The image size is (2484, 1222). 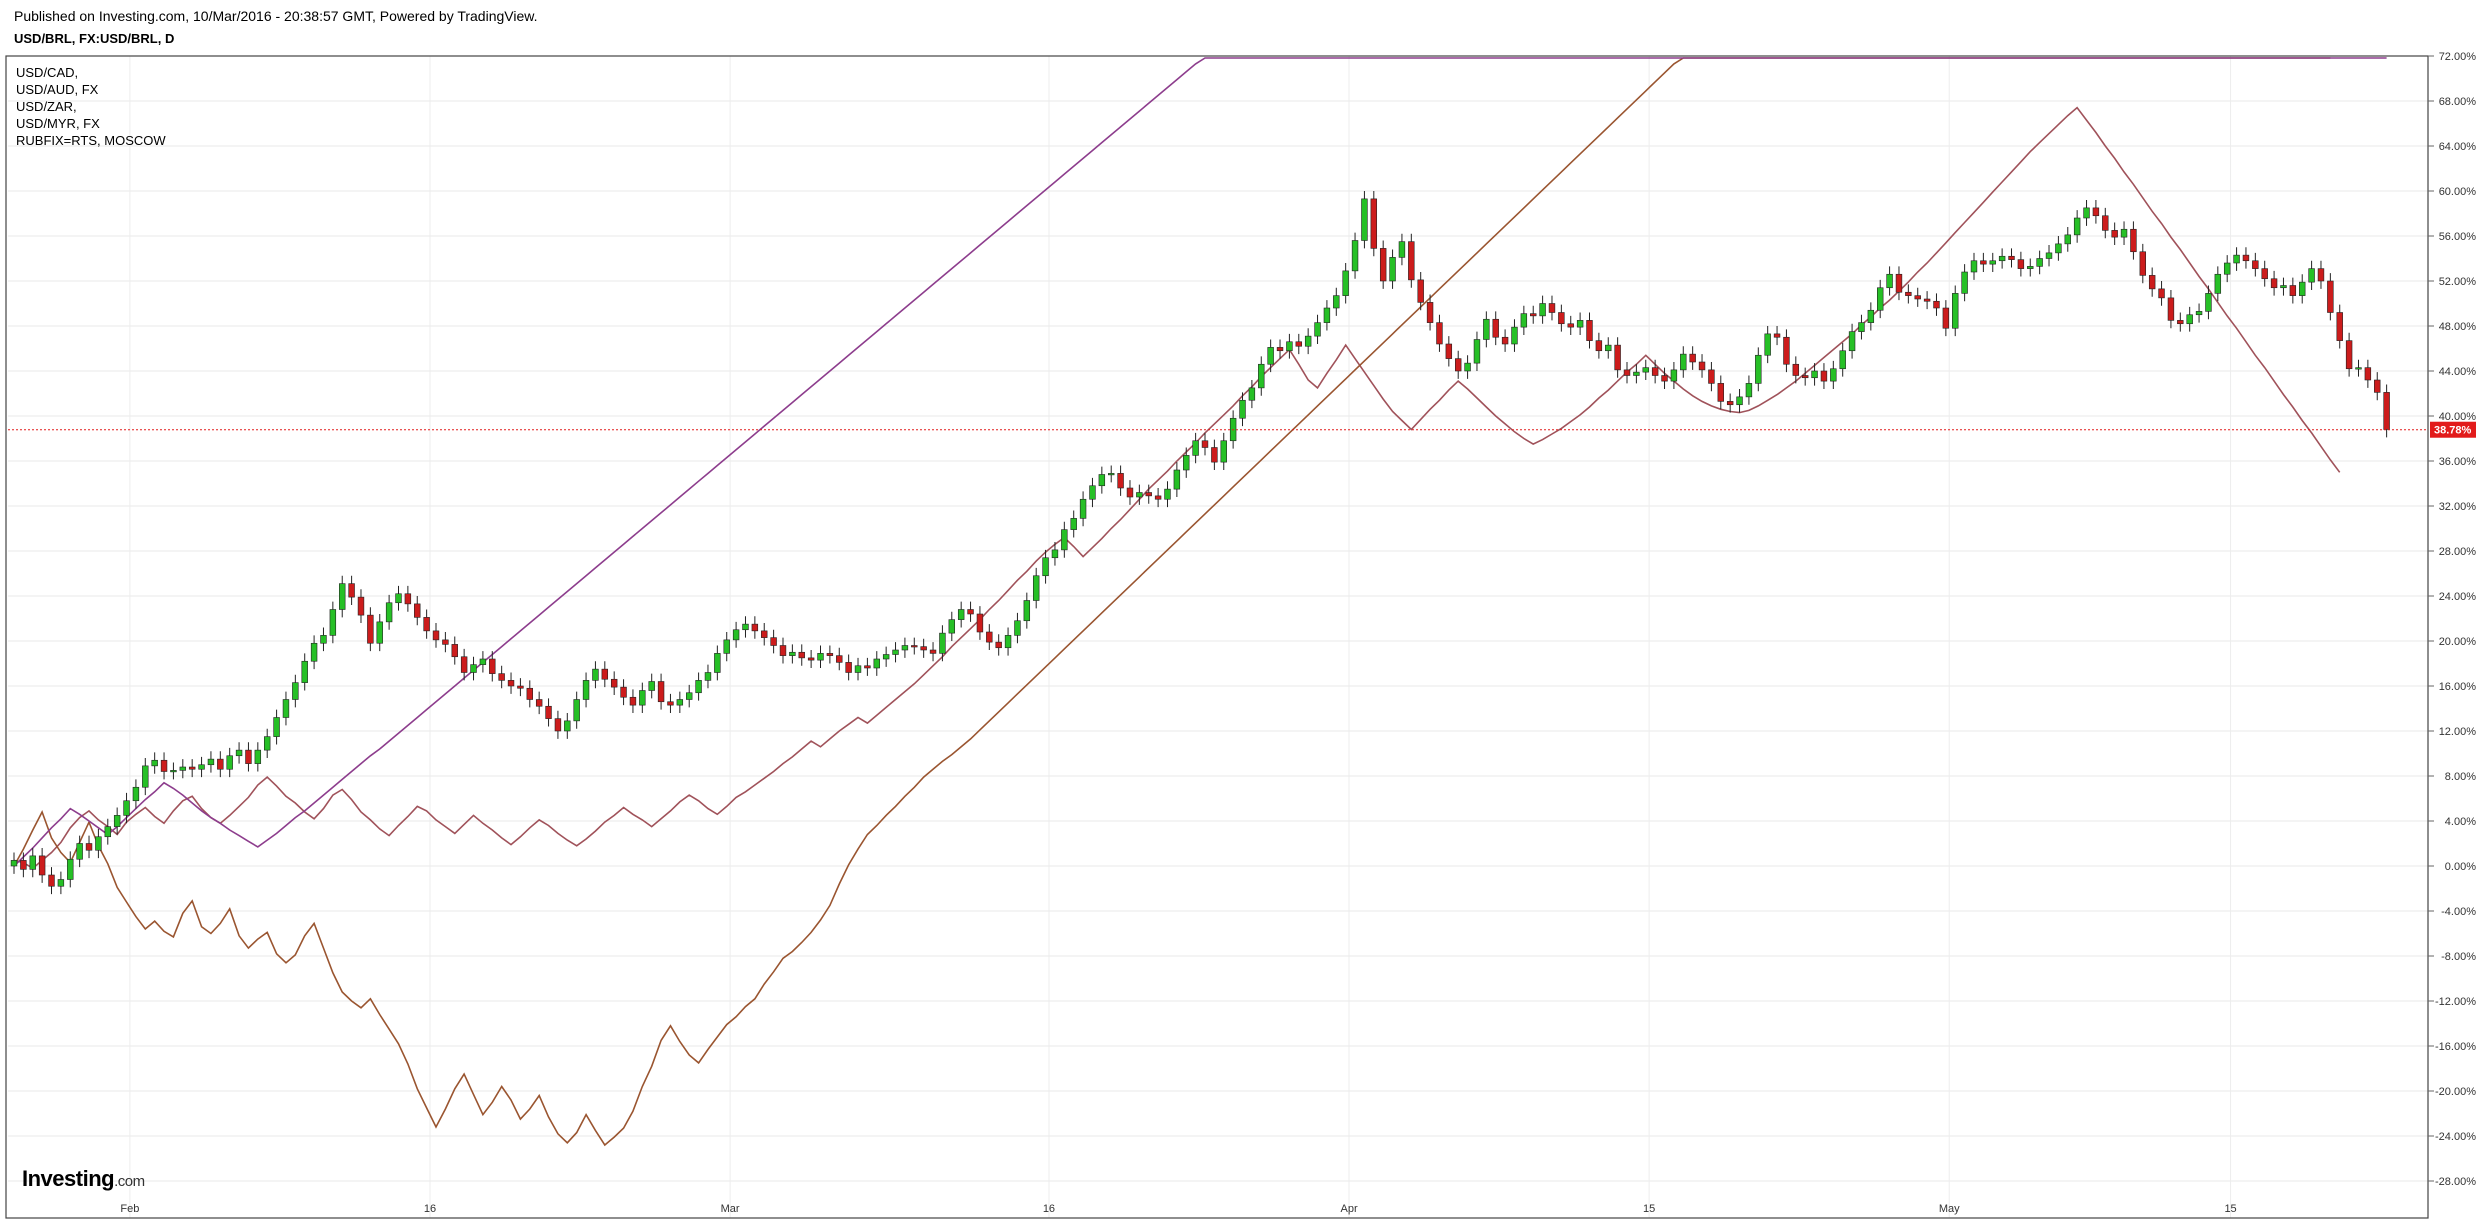 I want to click on x-tick-label: Mar, so click(x=730, y=1209).